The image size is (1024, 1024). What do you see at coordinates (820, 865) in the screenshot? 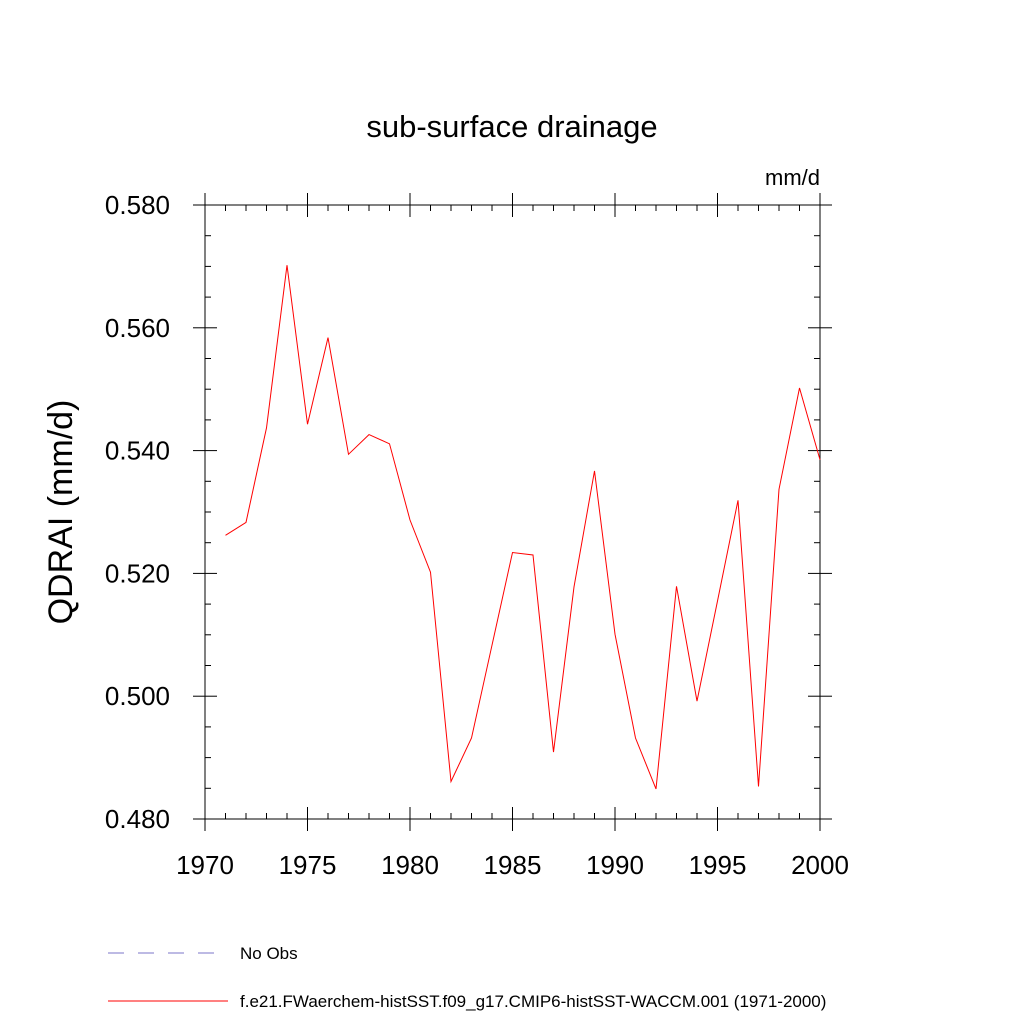
I see `x-tick-label: 2000` at bounding box center [820, 865].